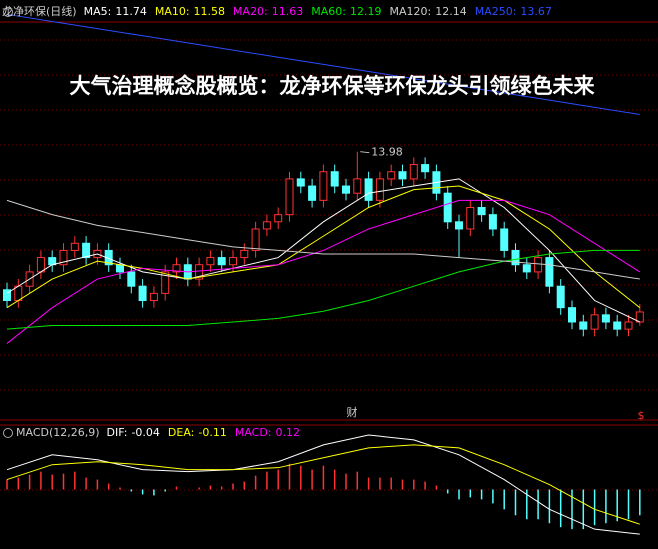 This screenshot has height=549, width=658. What do you see at coordinates (496, 11) in the screenshot?
I see `legend-name: MA250:` at bounding box center [496, 11].